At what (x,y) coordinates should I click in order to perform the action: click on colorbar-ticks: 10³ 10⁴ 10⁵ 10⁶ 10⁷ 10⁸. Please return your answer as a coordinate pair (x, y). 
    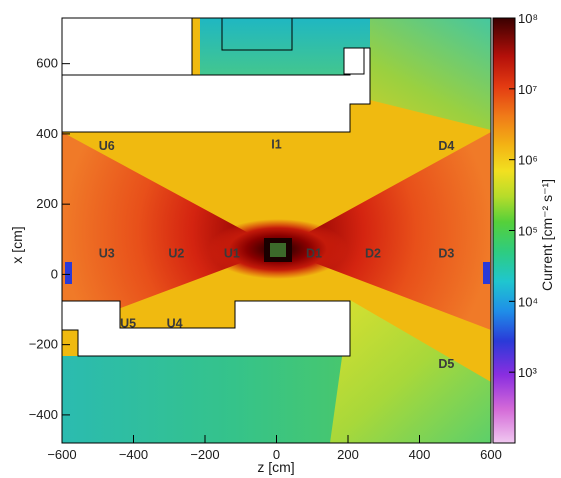
    Looking at the image, I should click on (523, 195).